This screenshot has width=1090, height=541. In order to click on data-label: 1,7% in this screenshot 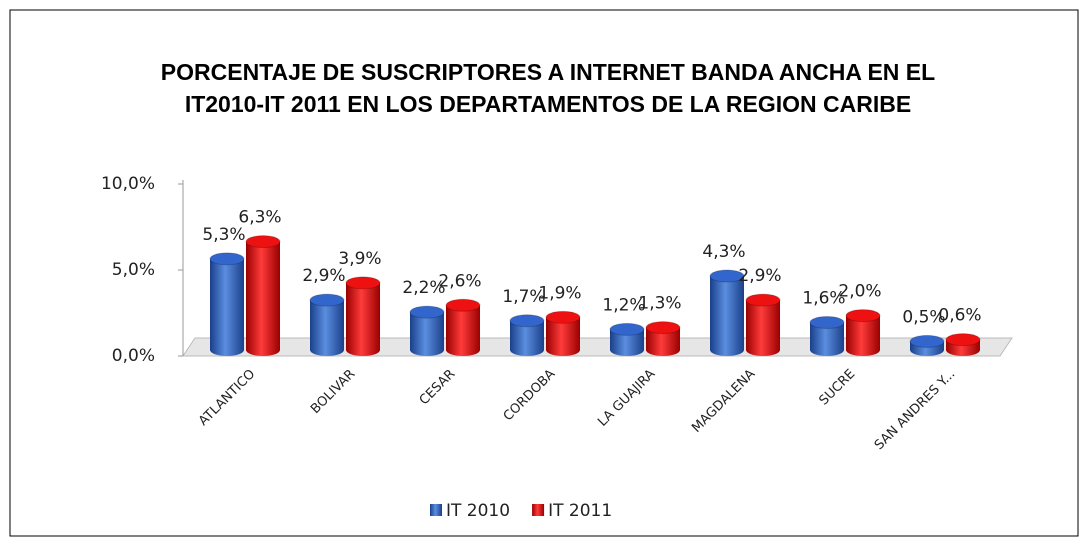, I will do `click(523, 297)`.